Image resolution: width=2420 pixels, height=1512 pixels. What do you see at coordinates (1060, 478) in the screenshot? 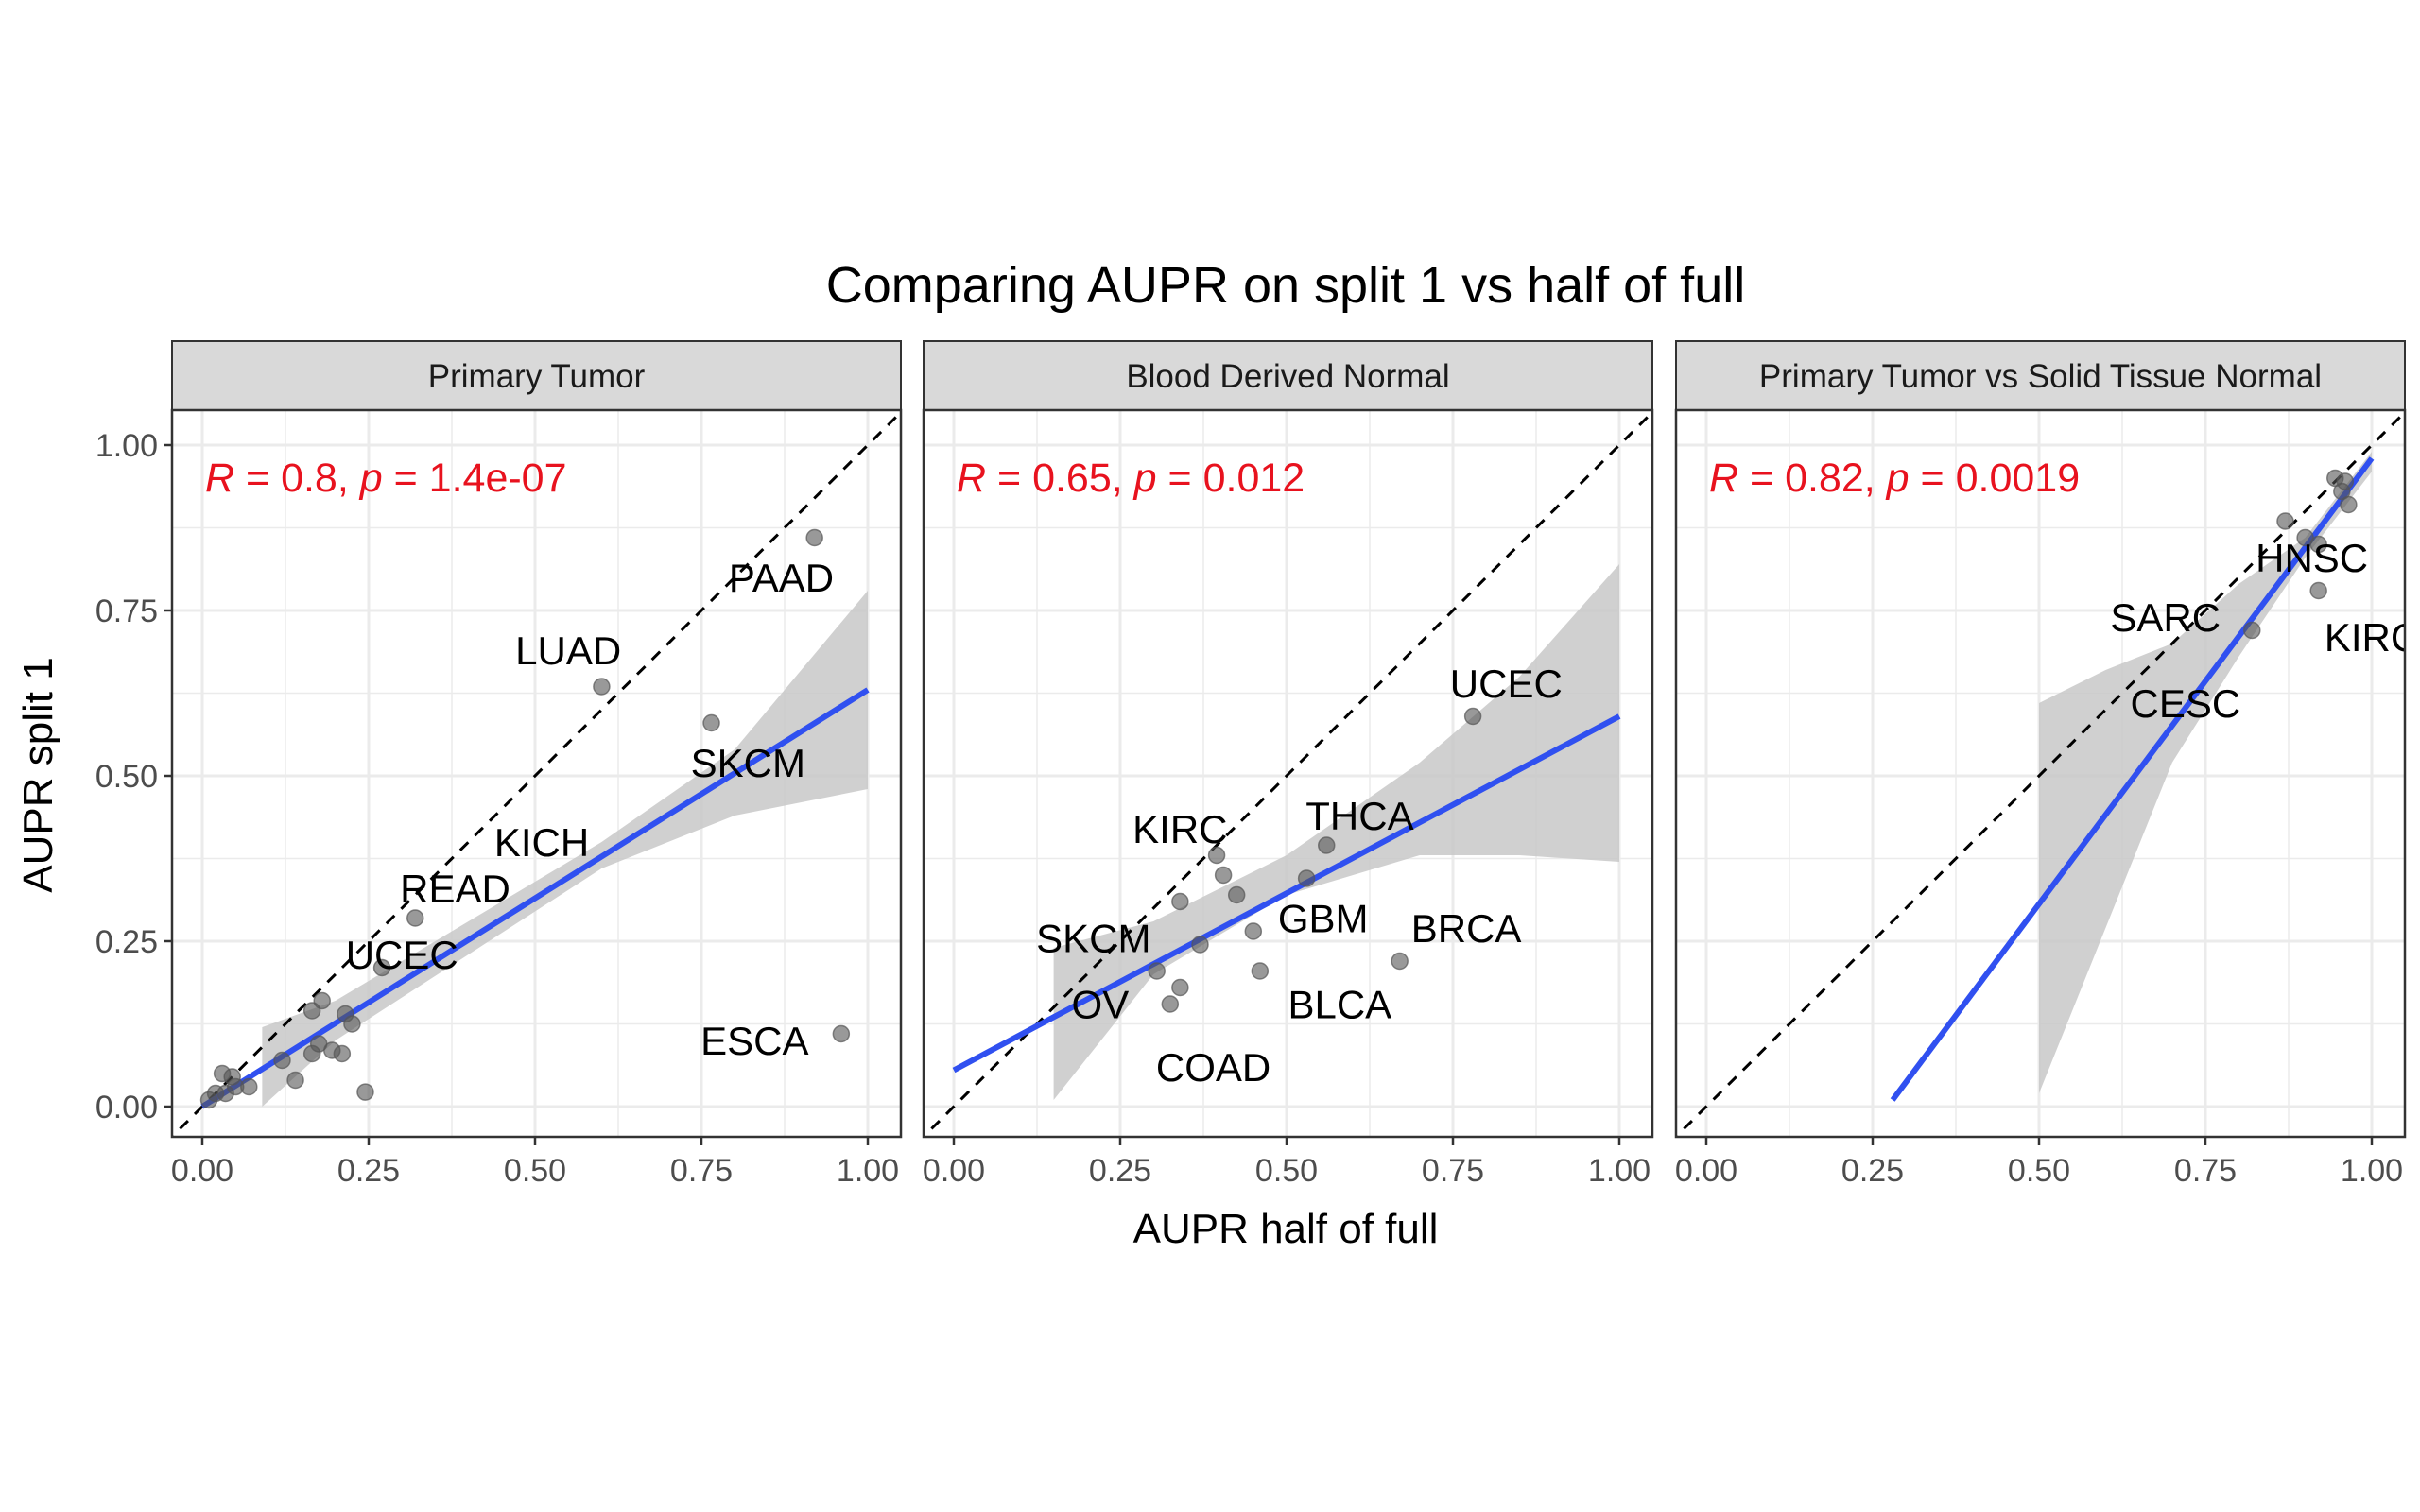
I see `stat-value: = 0.65,` at bounding box center [1060, 478].